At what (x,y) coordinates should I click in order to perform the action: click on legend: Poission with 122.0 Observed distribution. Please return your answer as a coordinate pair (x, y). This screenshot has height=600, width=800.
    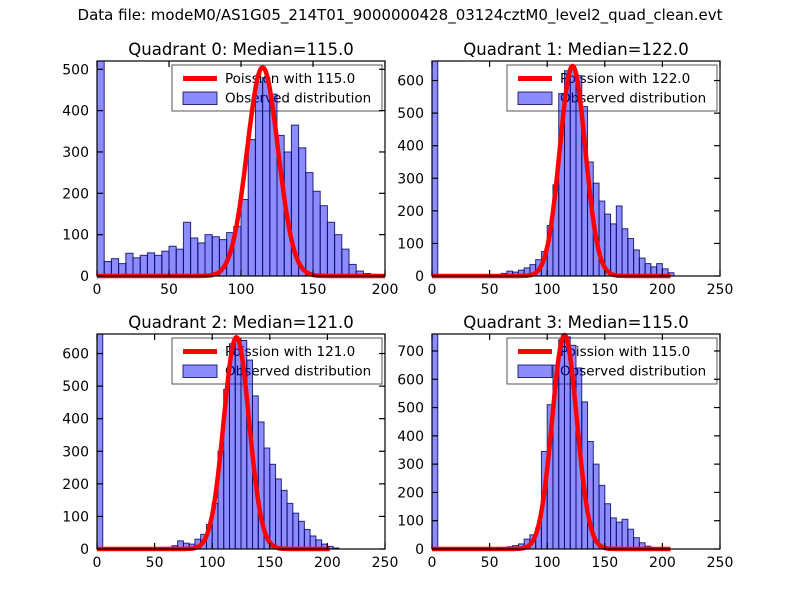
    Looking at the image, I should click on (612, 88).